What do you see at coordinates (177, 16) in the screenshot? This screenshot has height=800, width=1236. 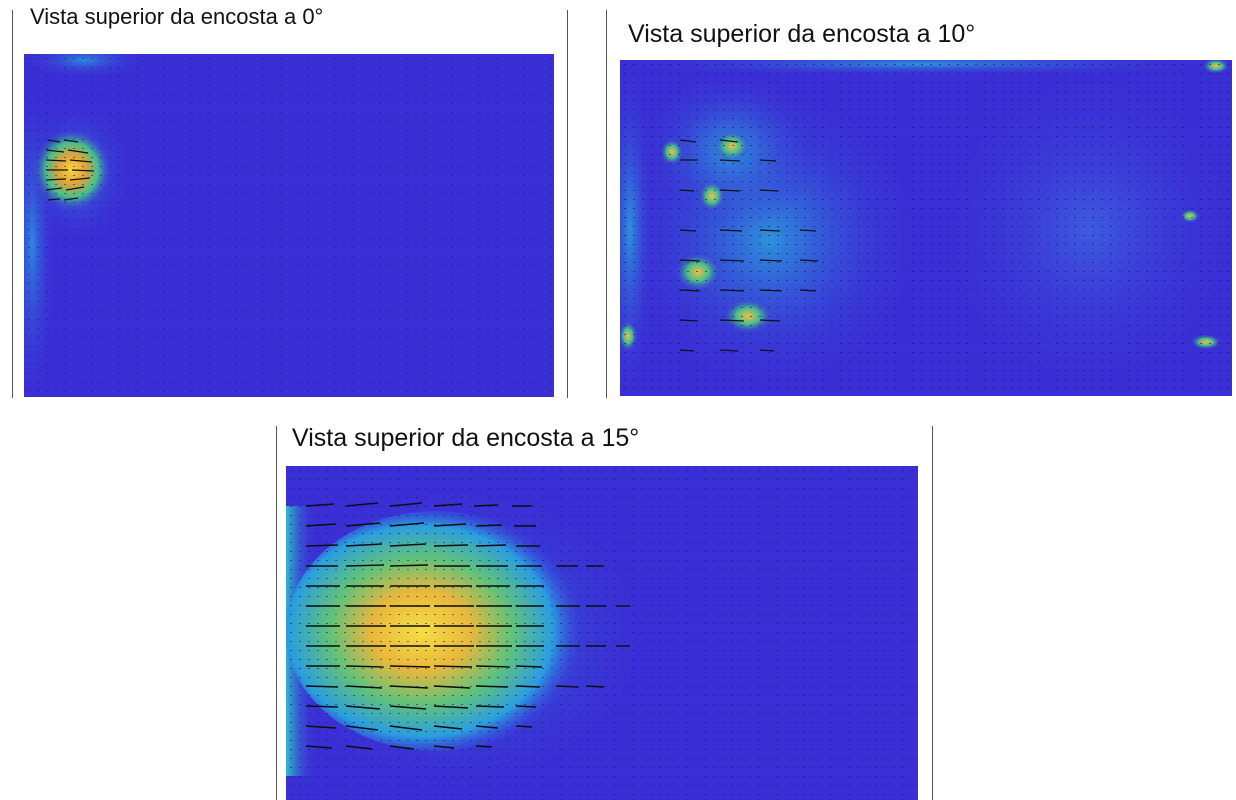 I see `panel-title: Vista superior da encosta a 0°` at bounding box center [177, 16].